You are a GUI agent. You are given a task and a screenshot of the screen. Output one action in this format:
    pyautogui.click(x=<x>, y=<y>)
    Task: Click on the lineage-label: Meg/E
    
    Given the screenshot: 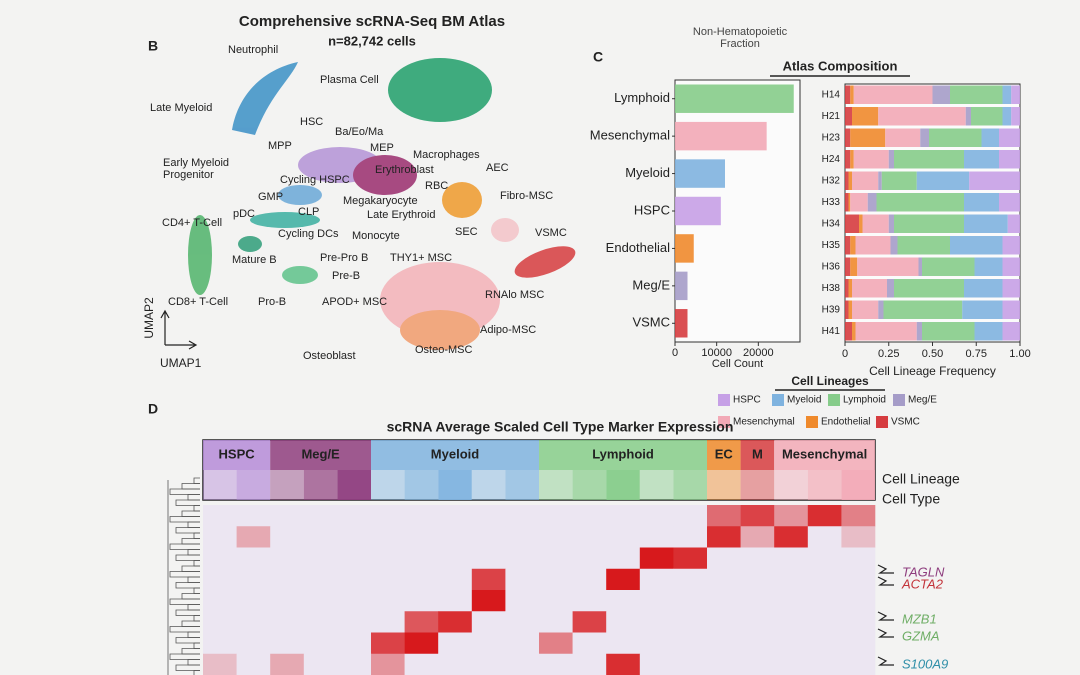 What is the action you would take?
    pyautogui.click(x=320, y=453)
    